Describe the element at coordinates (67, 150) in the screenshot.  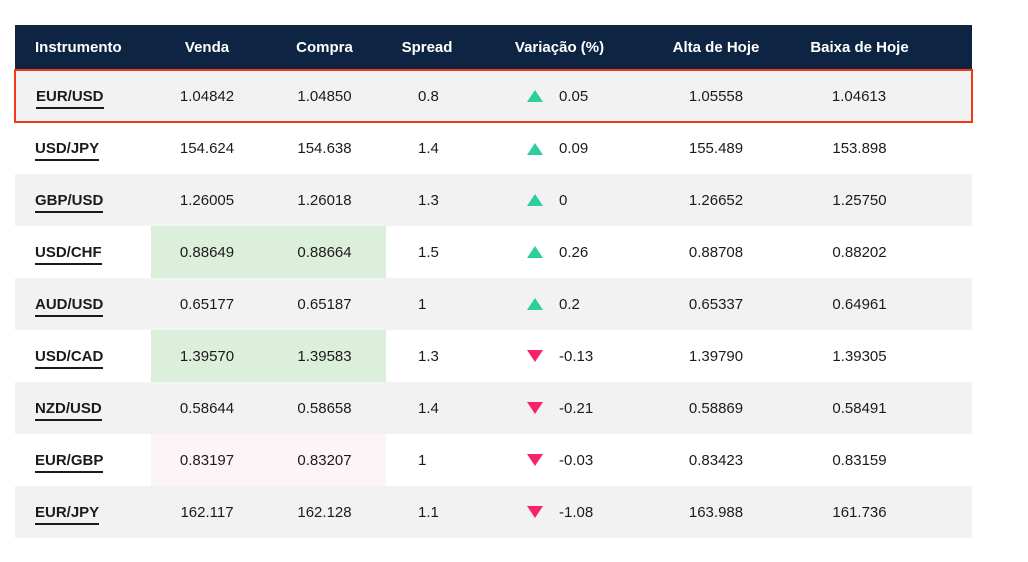
I see `instrument-link: USD/JPY` at that location.